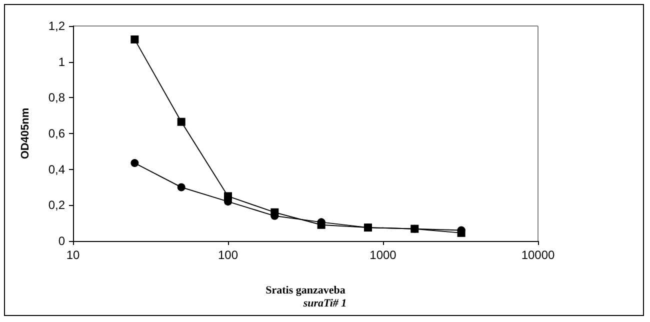  What do you see at coordinates (57, 26) in the screenshot?
I see `y-tick-label: 1,2` at bounding box center [57, 26].